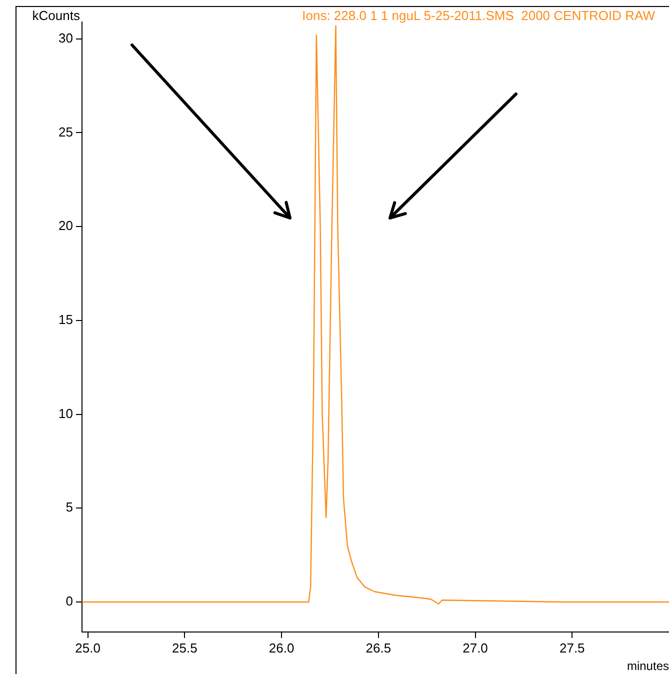 This screenshot has width=669, height=674. Describe the element at coordinates (69, 601) in the screenshot. I see `y-tick-label: 0` at that location.